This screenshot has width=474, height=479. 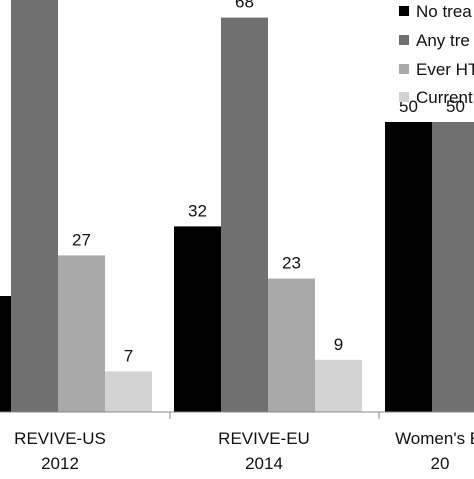 What do you see at coordinates (445, 69) in the screenshot?
I see `legend-label-3: Ever HT` at bounding box center [445, 69].